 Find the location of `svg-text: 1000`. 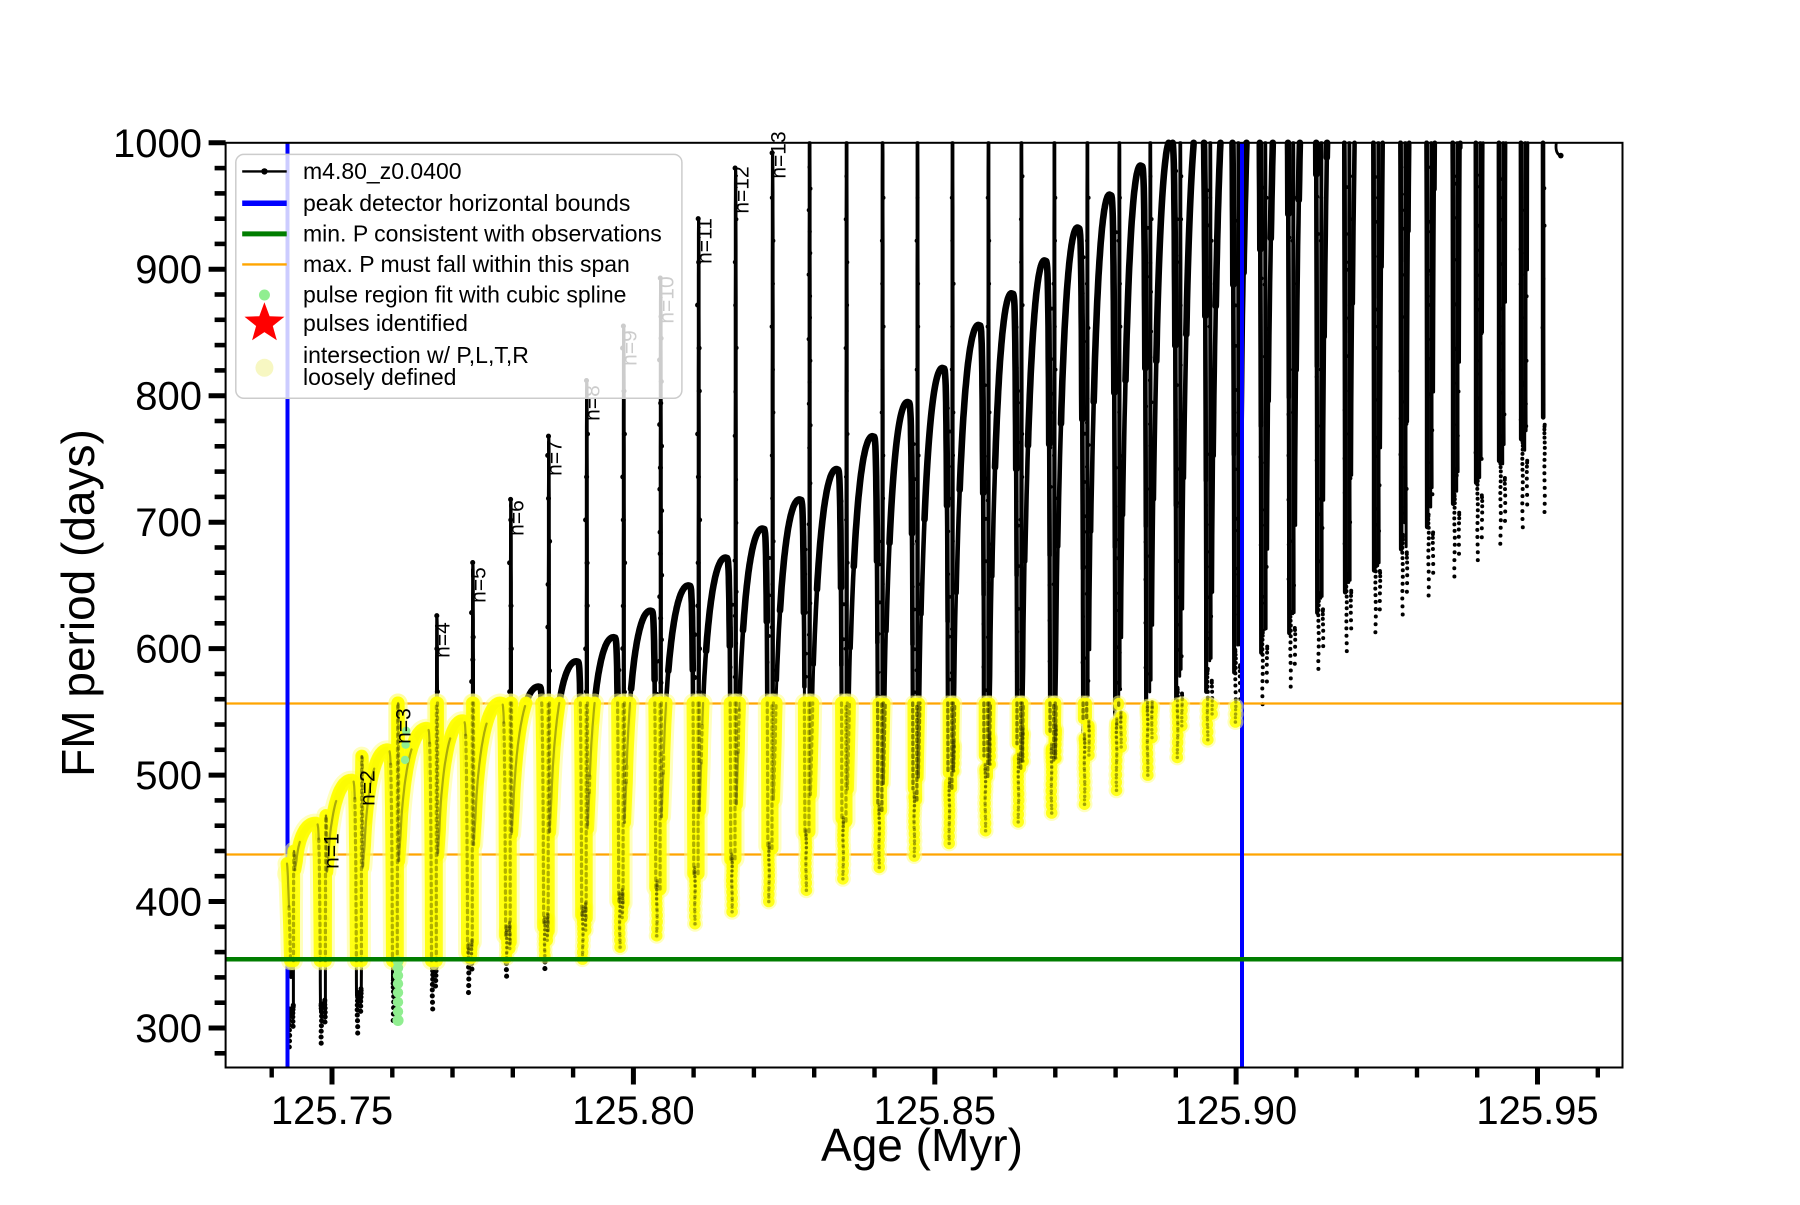

svg-text: 1000 is located at coordinates (157, 144).